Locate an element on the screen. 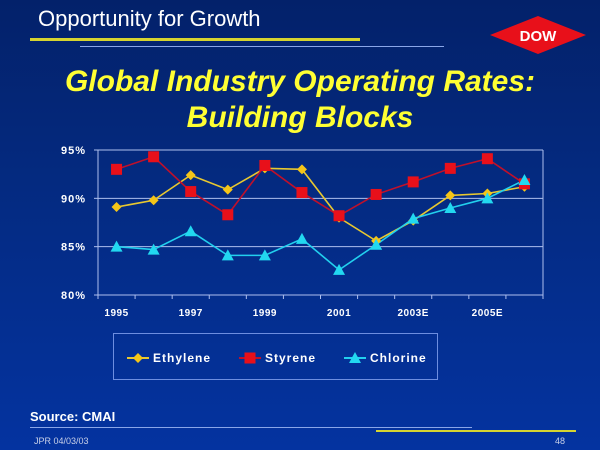 The image size is (600, 450). styrene-line is located at coordinates (320, 186).